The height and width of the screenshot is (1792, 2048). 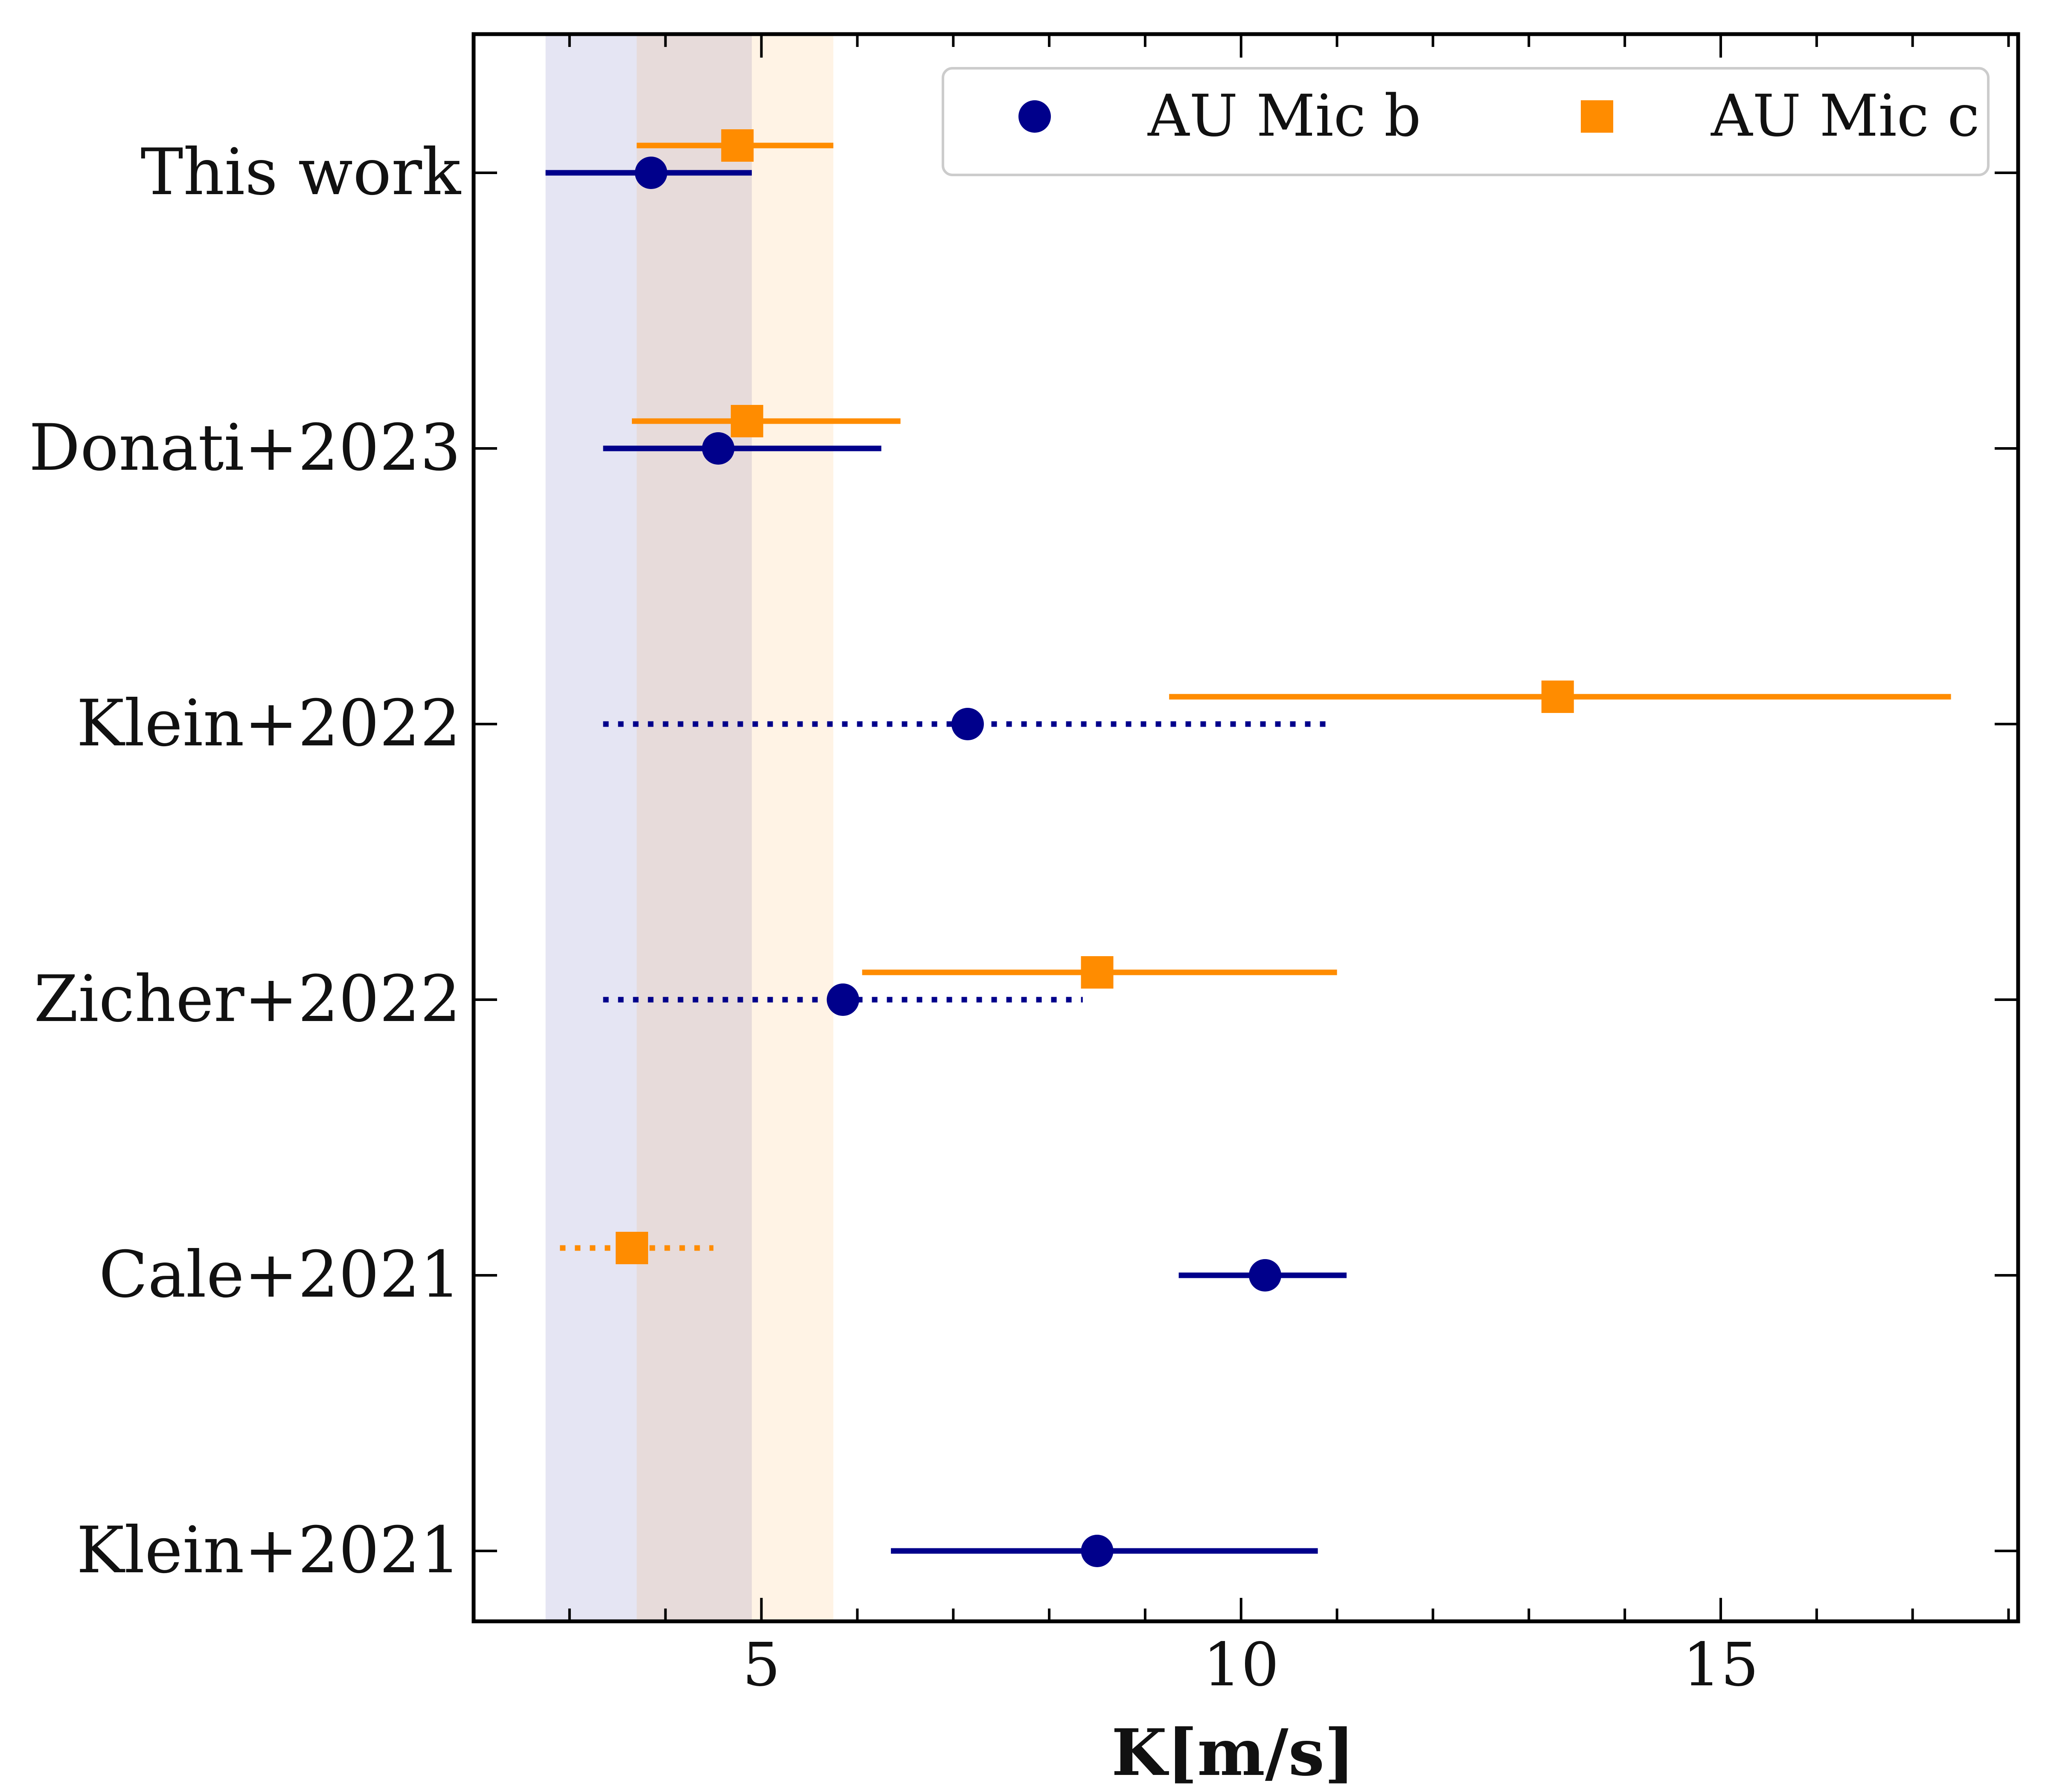 I want to click on y-tick-label: Klein+2022, so click(x=268, y=724).